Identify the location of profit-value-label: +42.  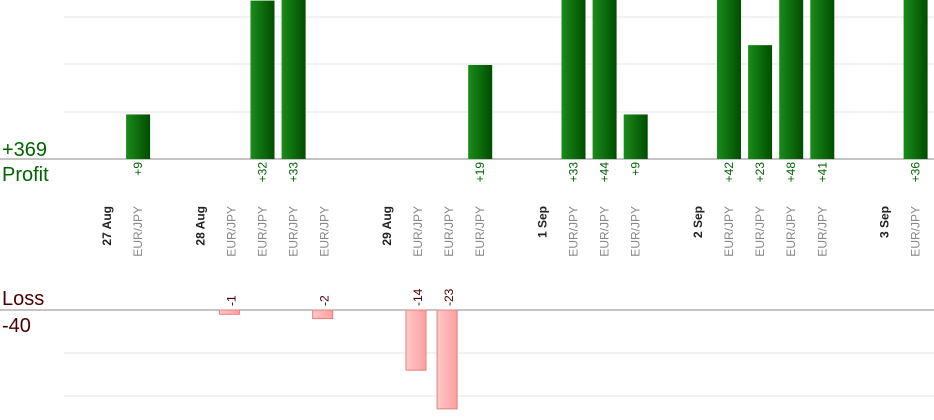
(729, 172).